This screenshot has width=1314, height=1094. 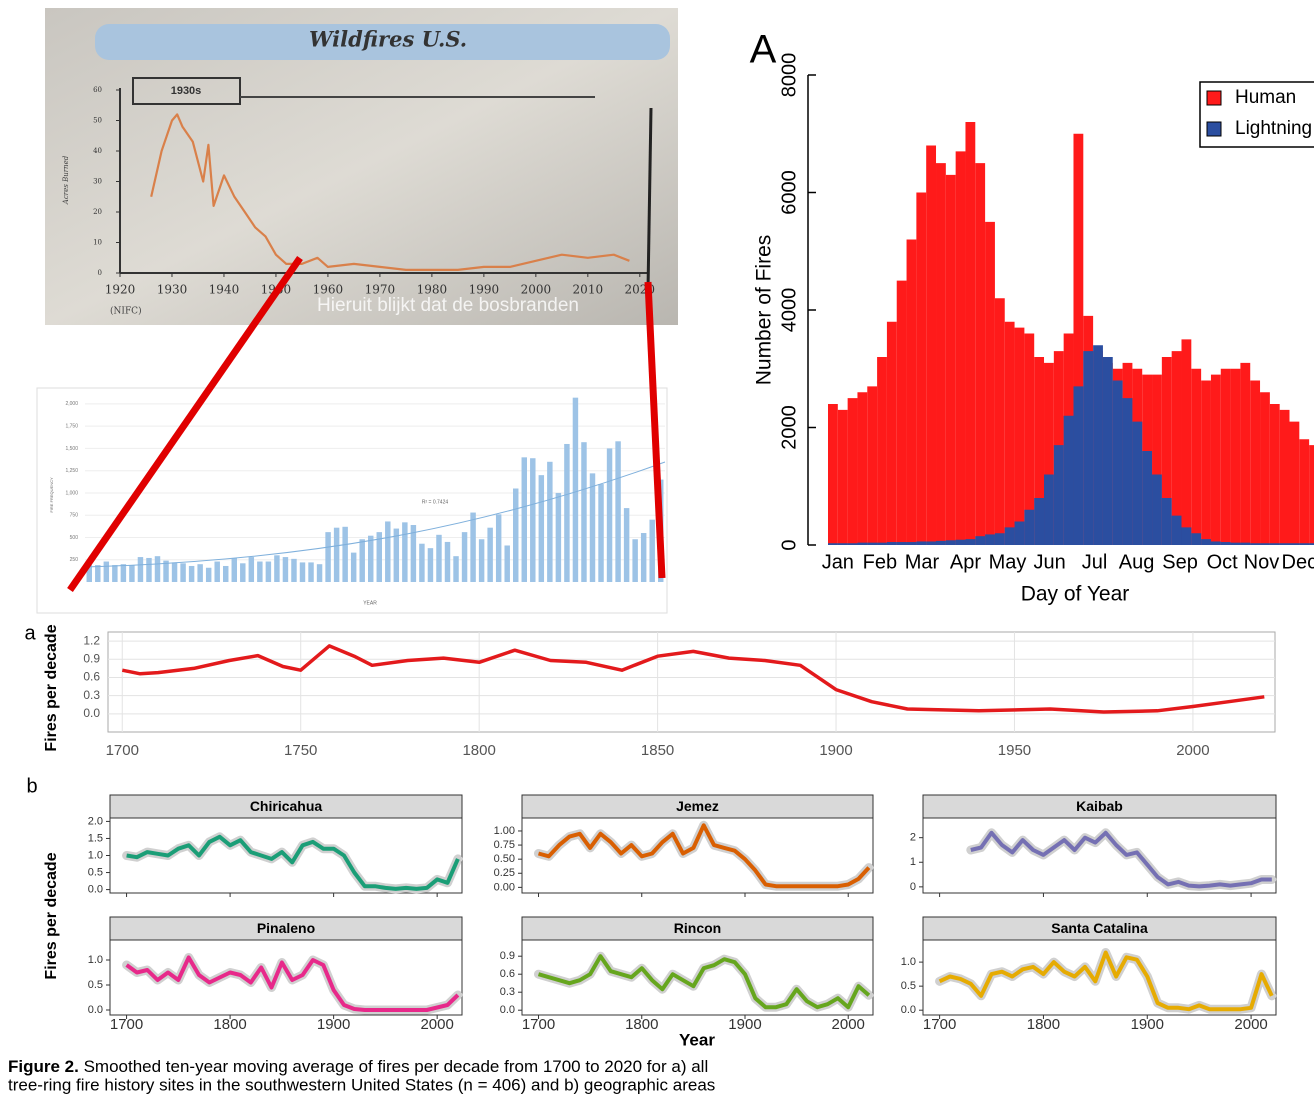 I want to click on y-axis-title: Acres Burned, so click(x=66, y=180).